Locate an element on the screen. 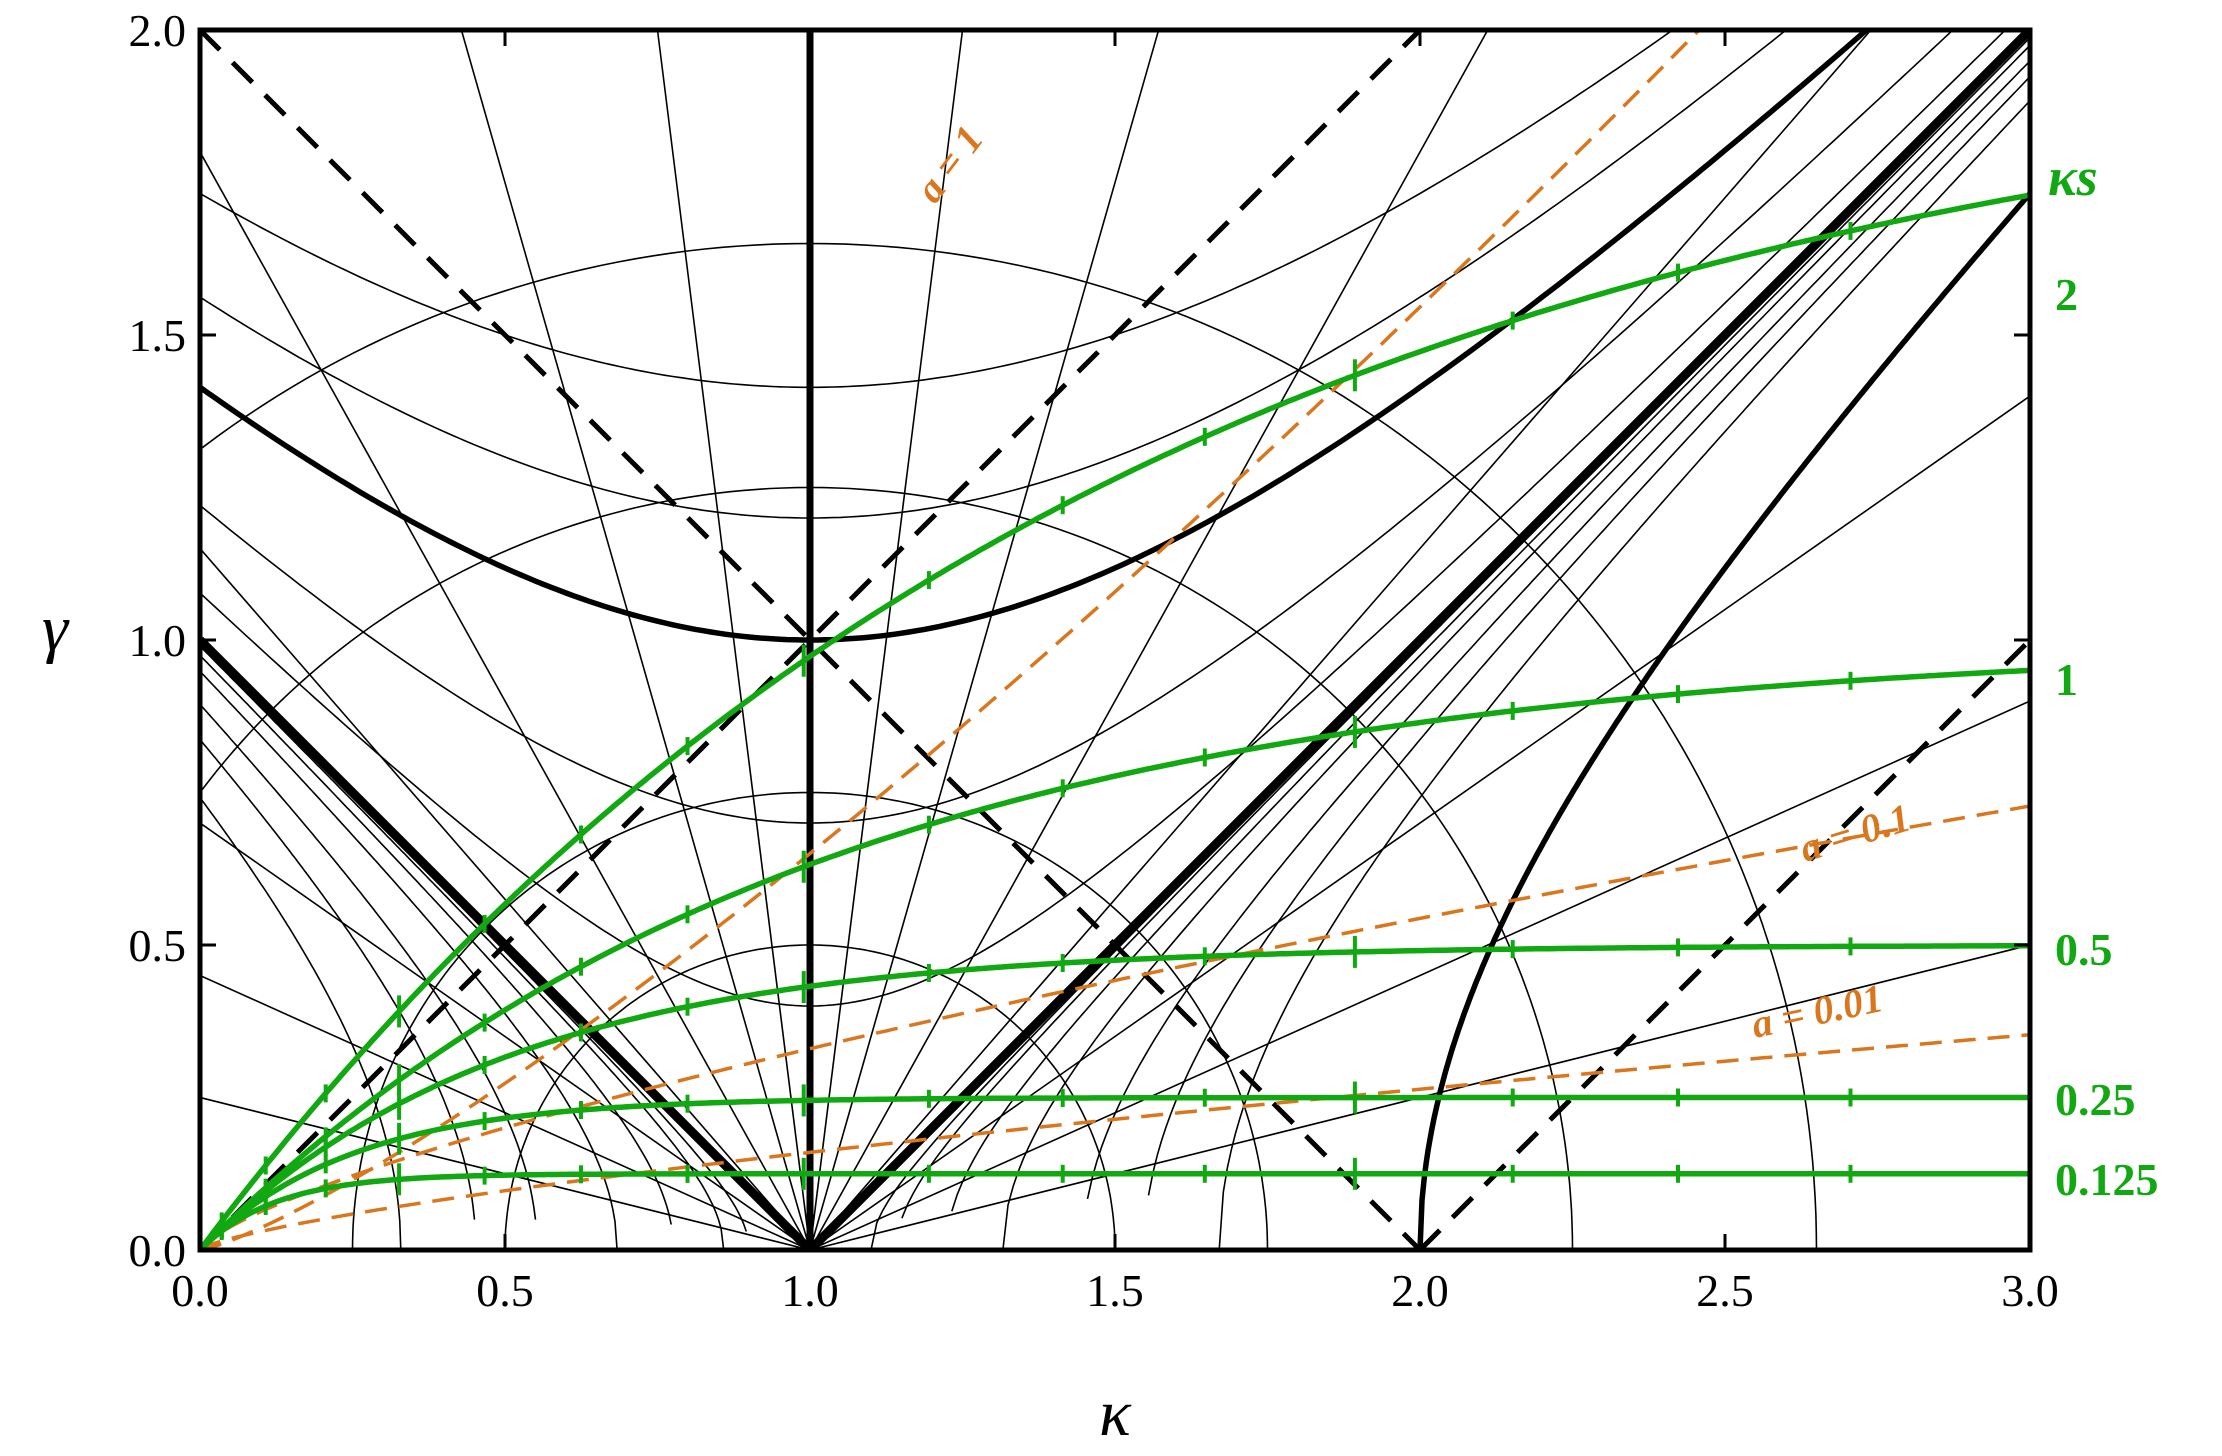  kappa-s-title: κs is located at coordinates (2073, 177).